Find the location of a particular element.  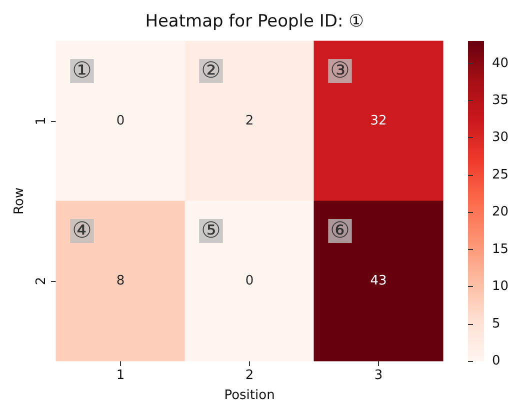

y-axis-title: Row is located at coordinates (19, 201).